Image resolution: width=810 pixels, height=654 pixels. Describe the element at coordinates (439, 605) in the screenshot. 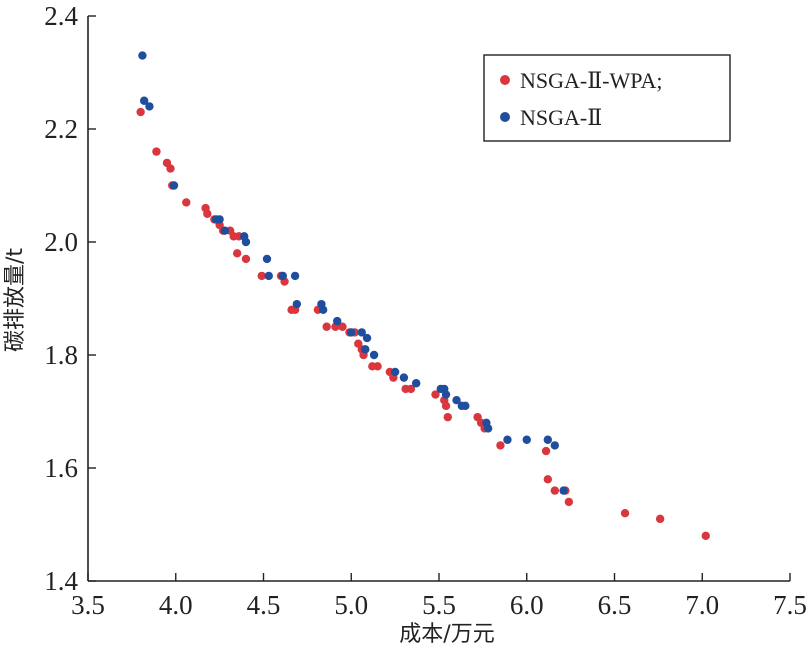

I see `x-tick-label: 5.5` at that location.